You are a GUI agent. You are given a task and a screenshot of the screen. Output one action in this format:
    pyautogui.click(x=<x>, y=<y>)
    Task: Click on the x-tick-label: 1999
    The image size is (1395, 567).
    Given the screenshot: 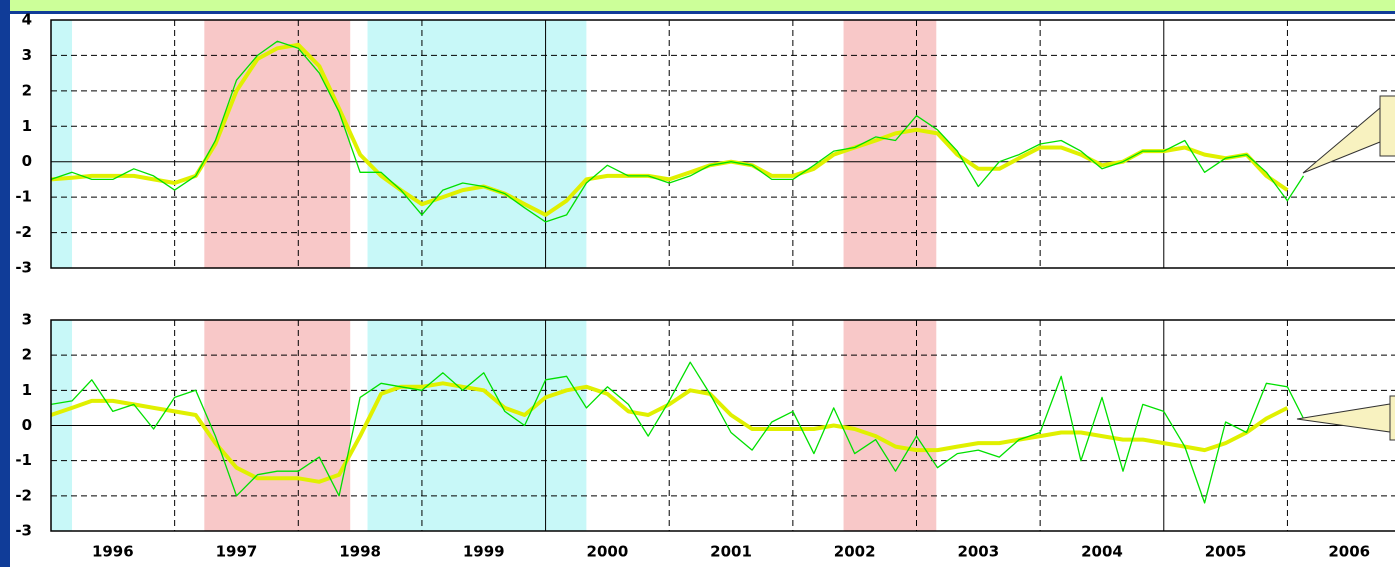 What is the action you would take?
    pyautogui.click(x=484, y=552)
    